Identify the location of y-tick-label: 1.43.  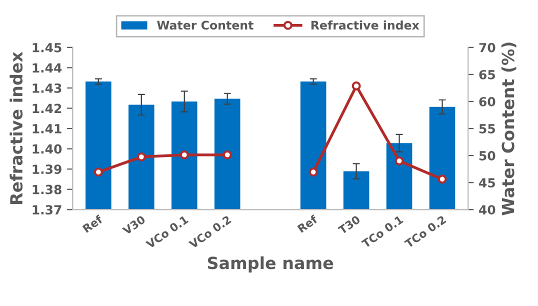
(47, 88).